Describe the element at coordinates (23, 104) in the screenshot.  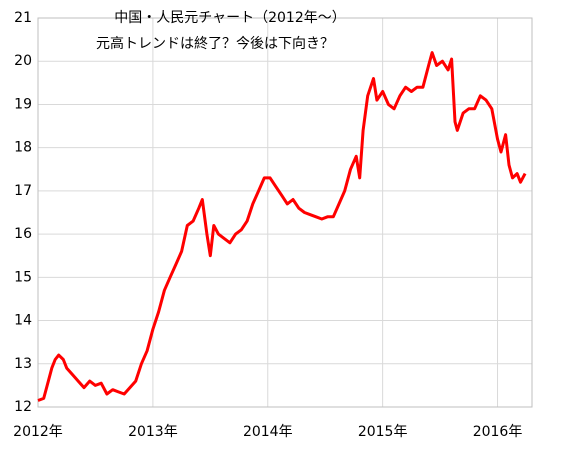
I see `y-tick-label: 19` at that location.